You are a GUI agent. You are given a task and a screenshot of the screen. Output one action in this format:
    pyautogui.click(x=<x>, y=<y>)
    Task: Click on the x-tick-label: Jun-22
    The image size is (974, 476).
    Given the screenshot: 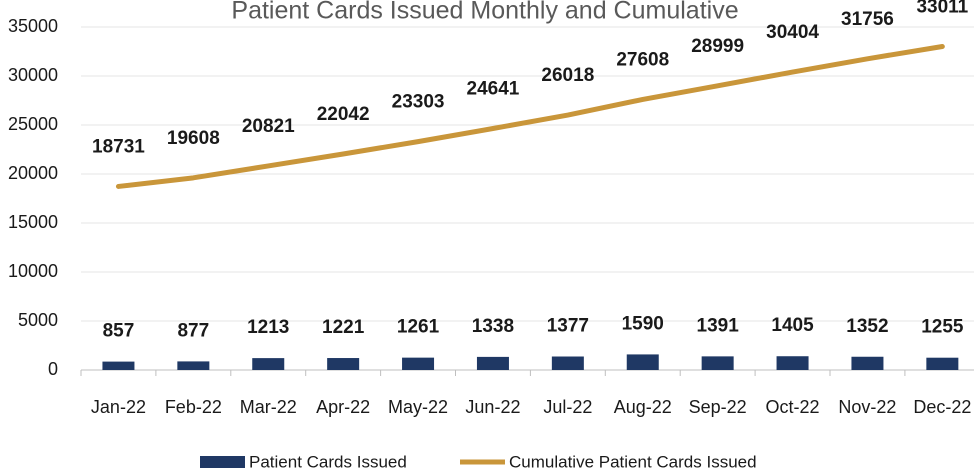 What is the action you would take?
    pyautogui.click(x=492, y=407)
    